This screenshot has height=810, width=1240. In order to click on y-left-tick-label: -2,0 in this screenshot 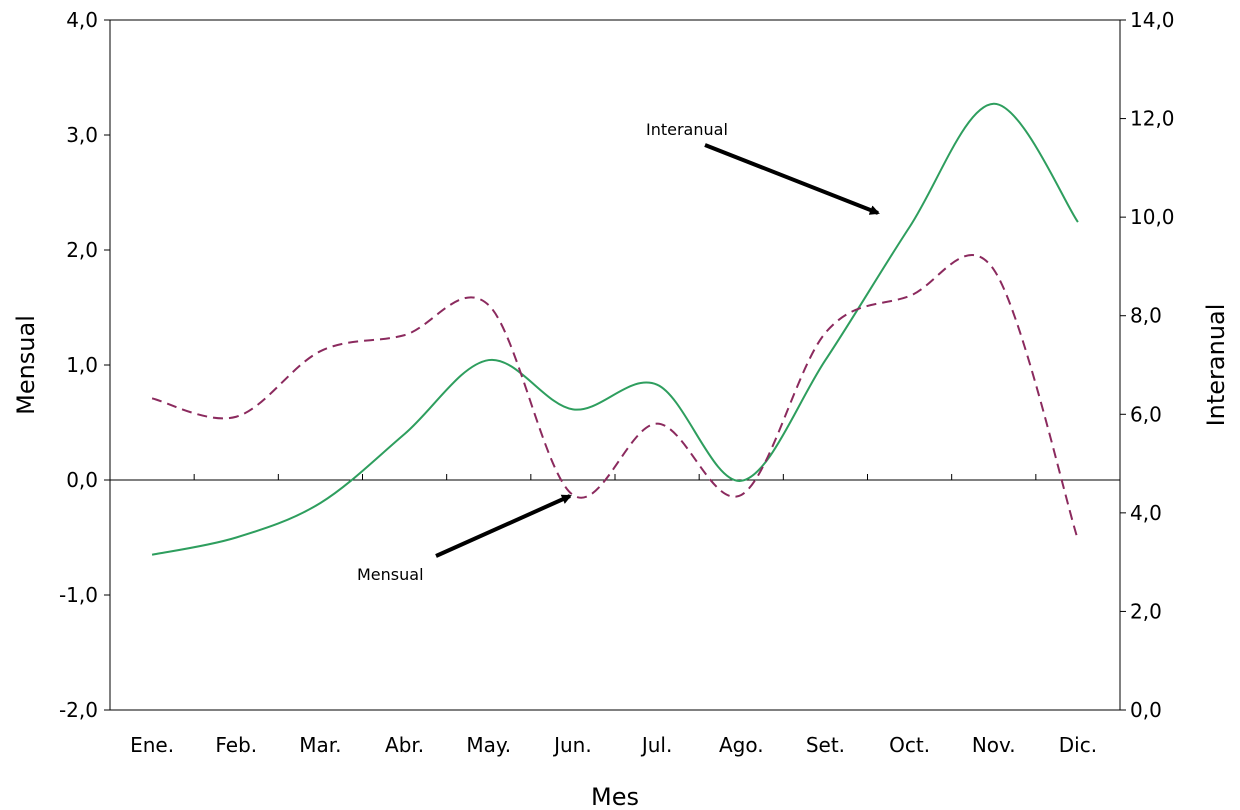, I will do `click(78, 710)`.